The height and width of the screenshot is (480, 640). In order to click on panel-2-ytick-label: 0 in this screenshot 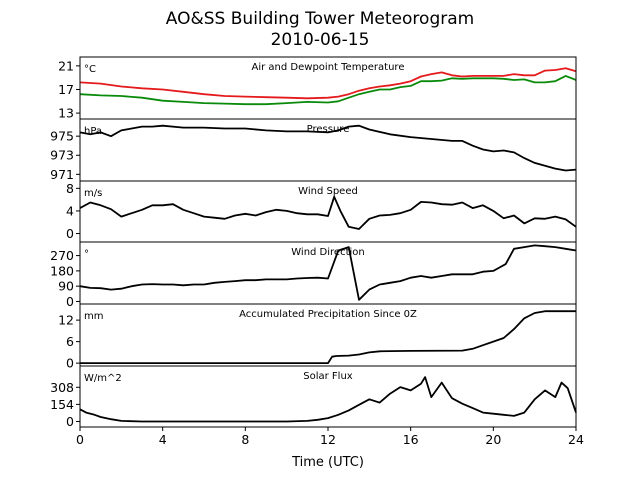, I will do `click(70, 233)`.